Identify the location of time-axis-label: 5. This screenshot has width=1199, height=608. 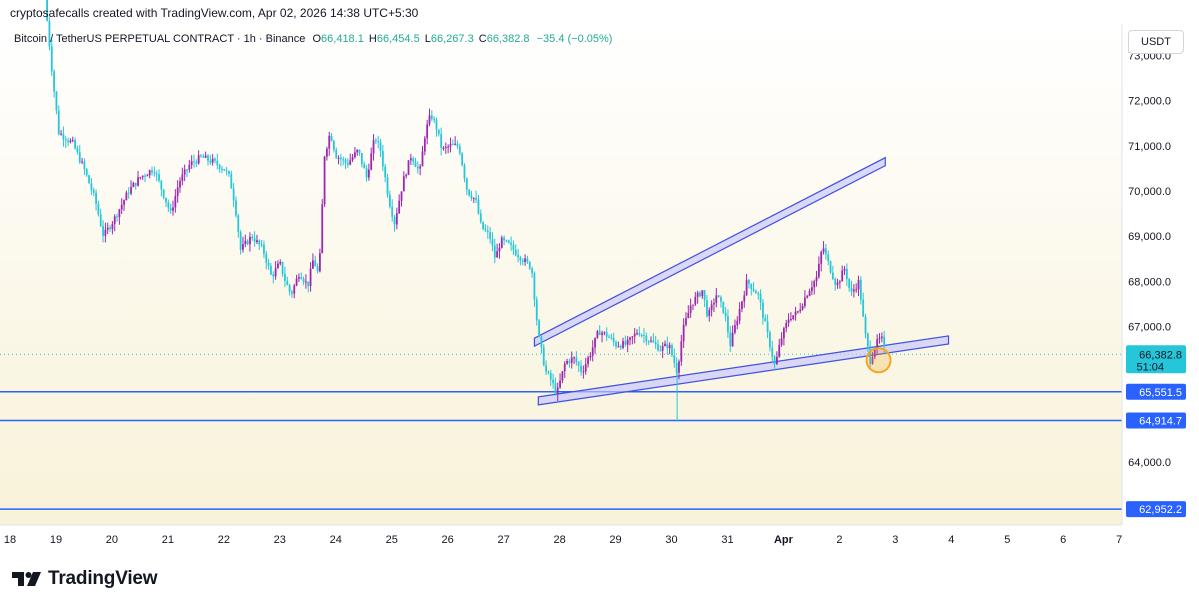
(1007, 540).